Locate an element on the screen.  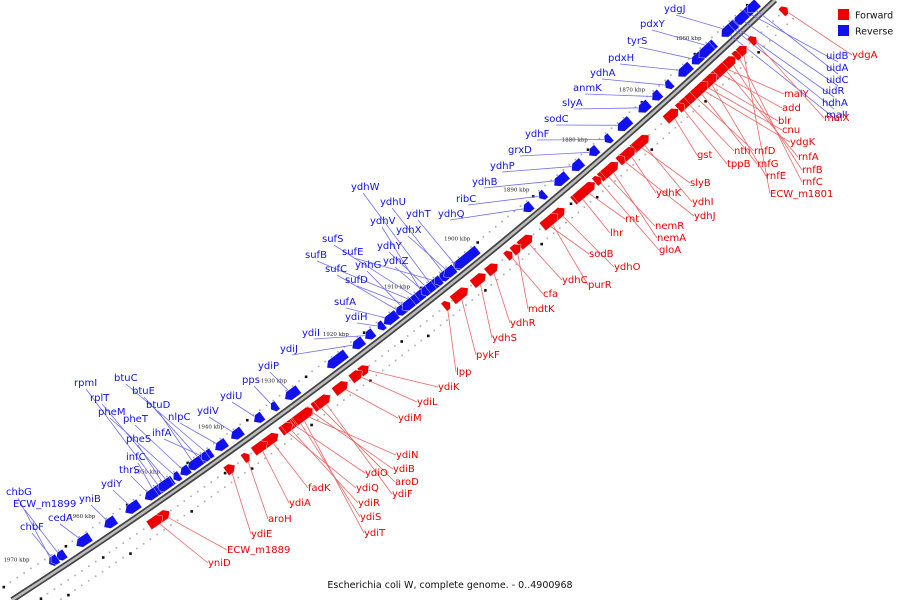
gene-label-pdxH: pdxH is located at coordinates (621, 58).